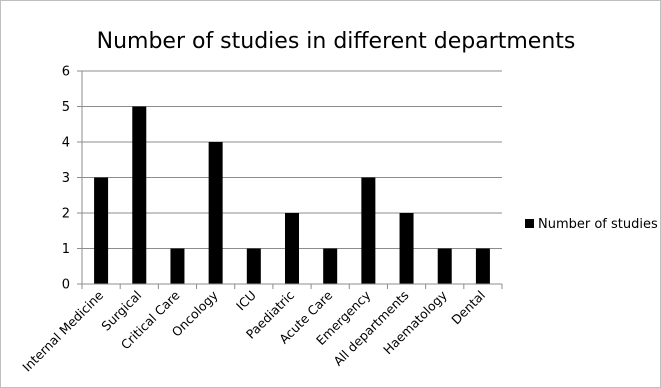 This screenshot has width=661, height=388. I want to click on legend-swatch, so click(529, 223).